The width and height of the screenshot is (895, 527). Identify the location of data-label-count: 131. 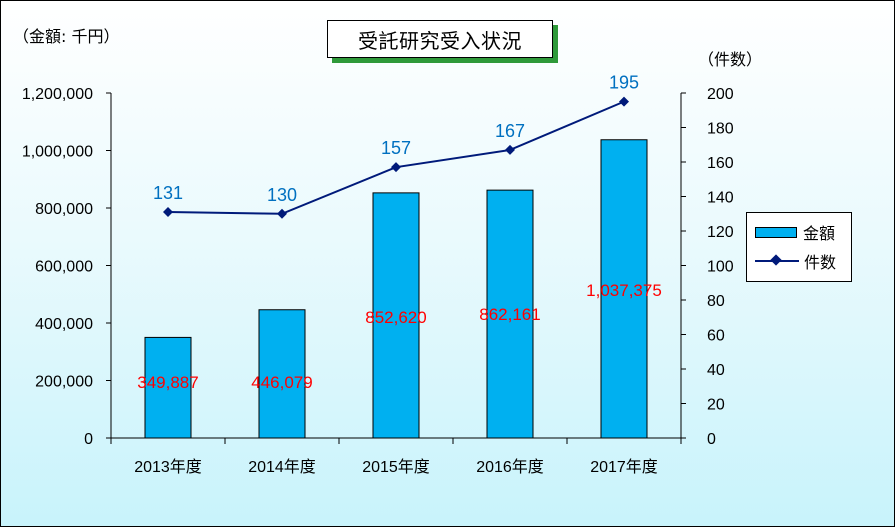
(168, 193).